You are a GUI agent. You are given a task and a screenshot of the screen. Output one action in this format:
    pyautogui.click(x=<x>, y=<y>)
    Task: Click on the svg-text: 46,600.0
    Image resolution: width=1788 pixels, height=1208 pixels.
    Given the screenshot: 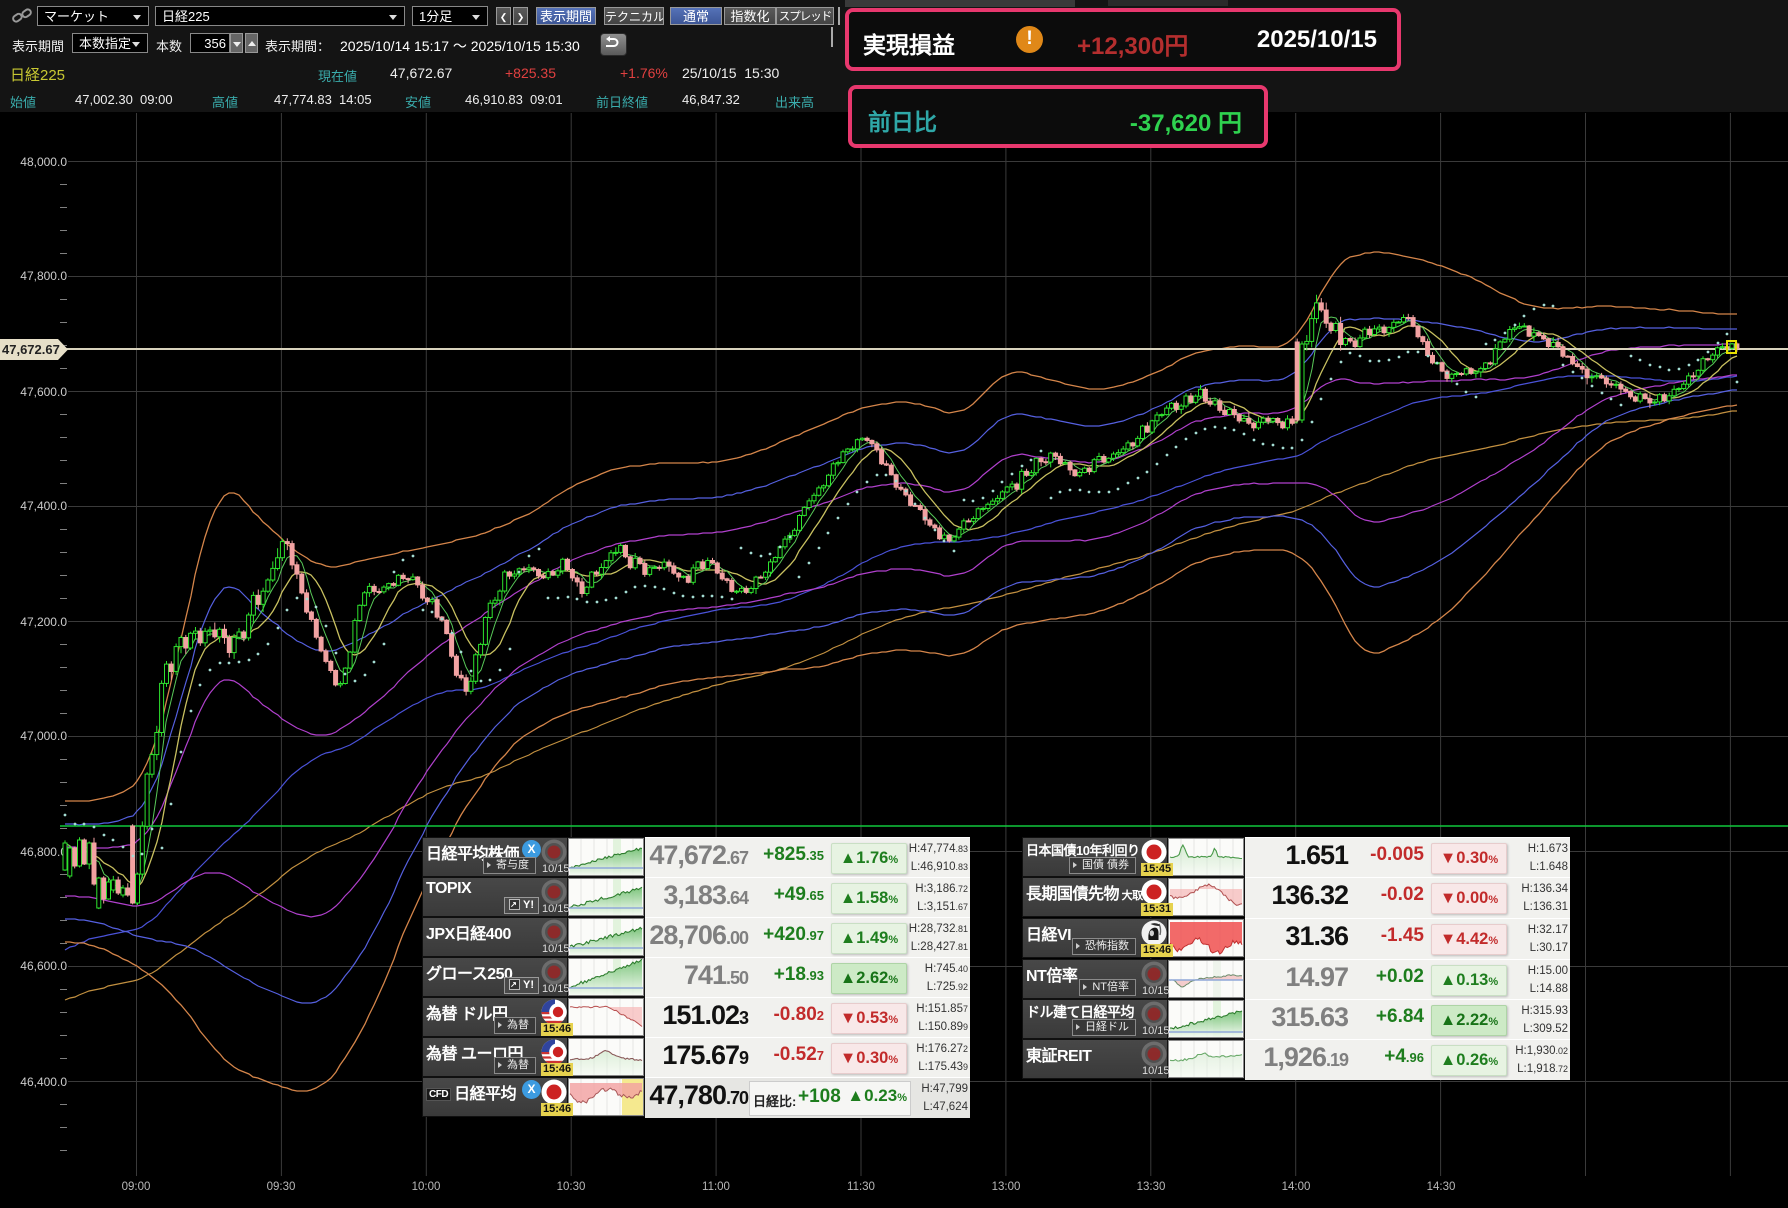 What is the action you would take?
    pyautogui.click(x=43, y=966)
    